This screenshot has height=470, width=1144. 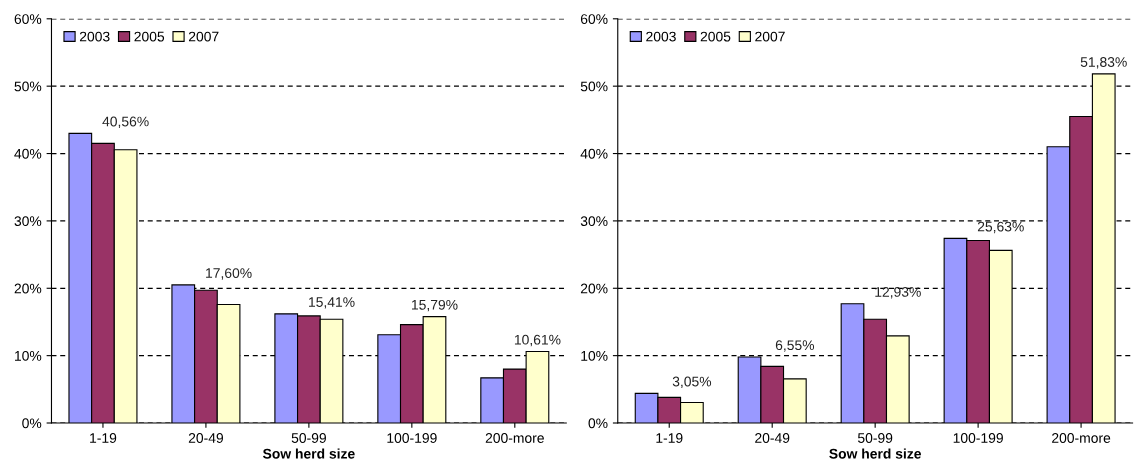 I want to click on data-label: 3,05%, so click(x=692, y=382).